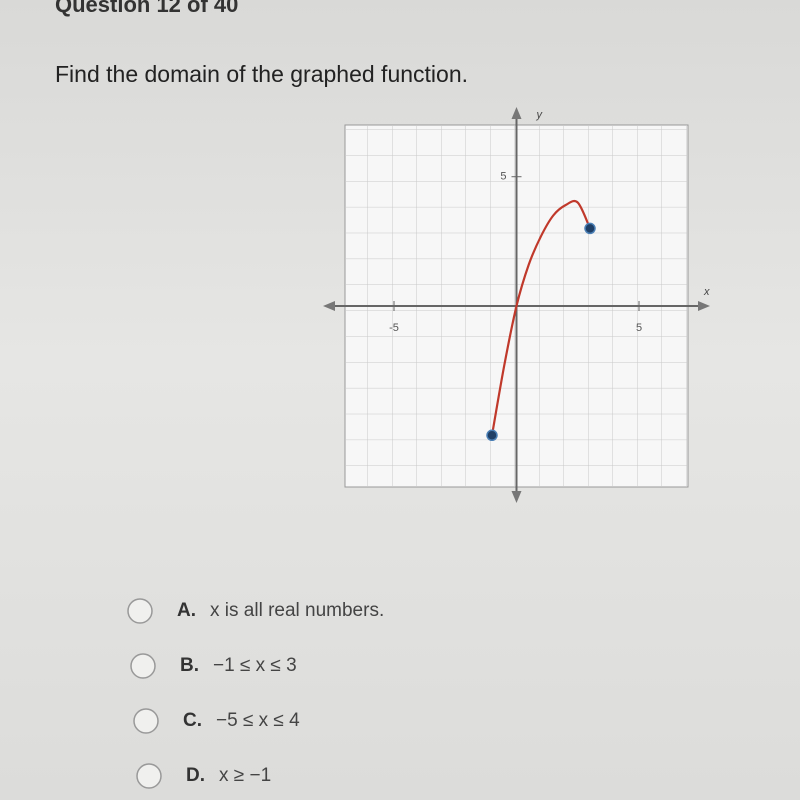 The width and height of the screenshot is (800, 800). Describe the element at coordinates (146, 8) in the screenshot. I see `header-title: Question 12 of 40` at that location.